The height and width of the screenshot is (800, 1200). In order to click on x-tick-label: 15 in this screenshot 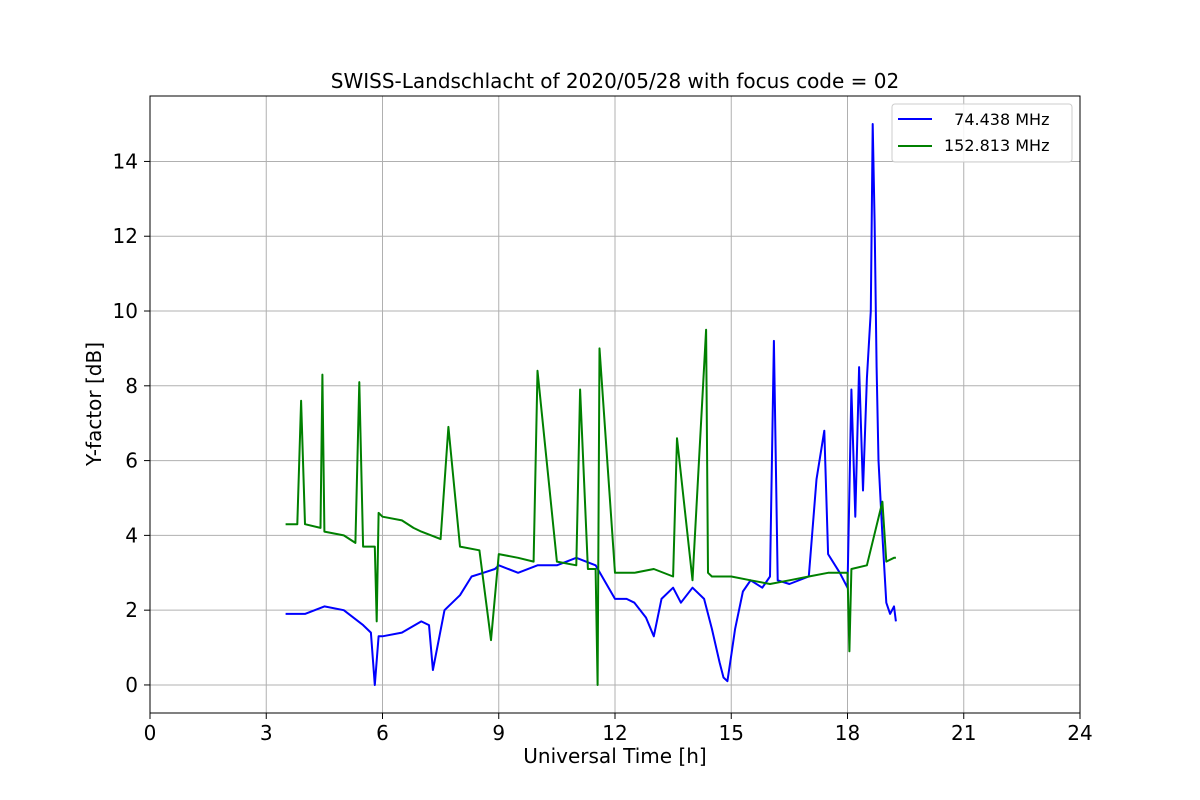, I will do `click(731, 733)`.